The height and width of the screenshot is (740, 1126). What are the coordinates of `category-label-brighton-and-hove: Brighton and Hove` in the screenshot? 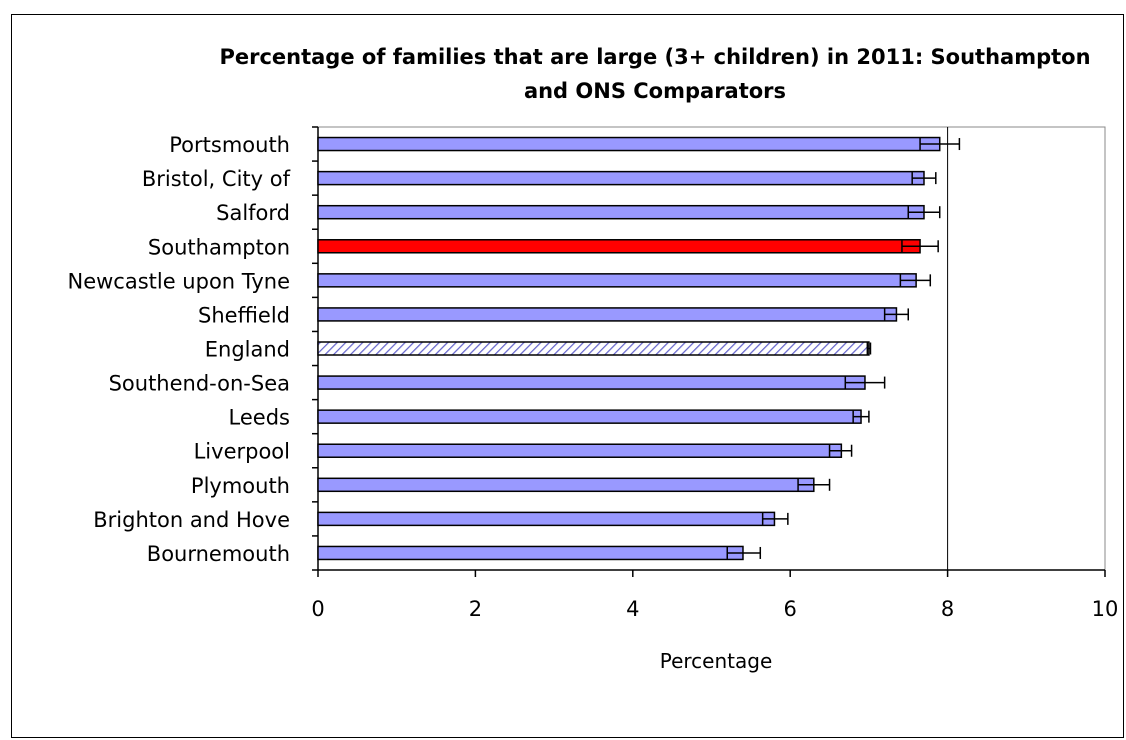 It's located at (191, 520).